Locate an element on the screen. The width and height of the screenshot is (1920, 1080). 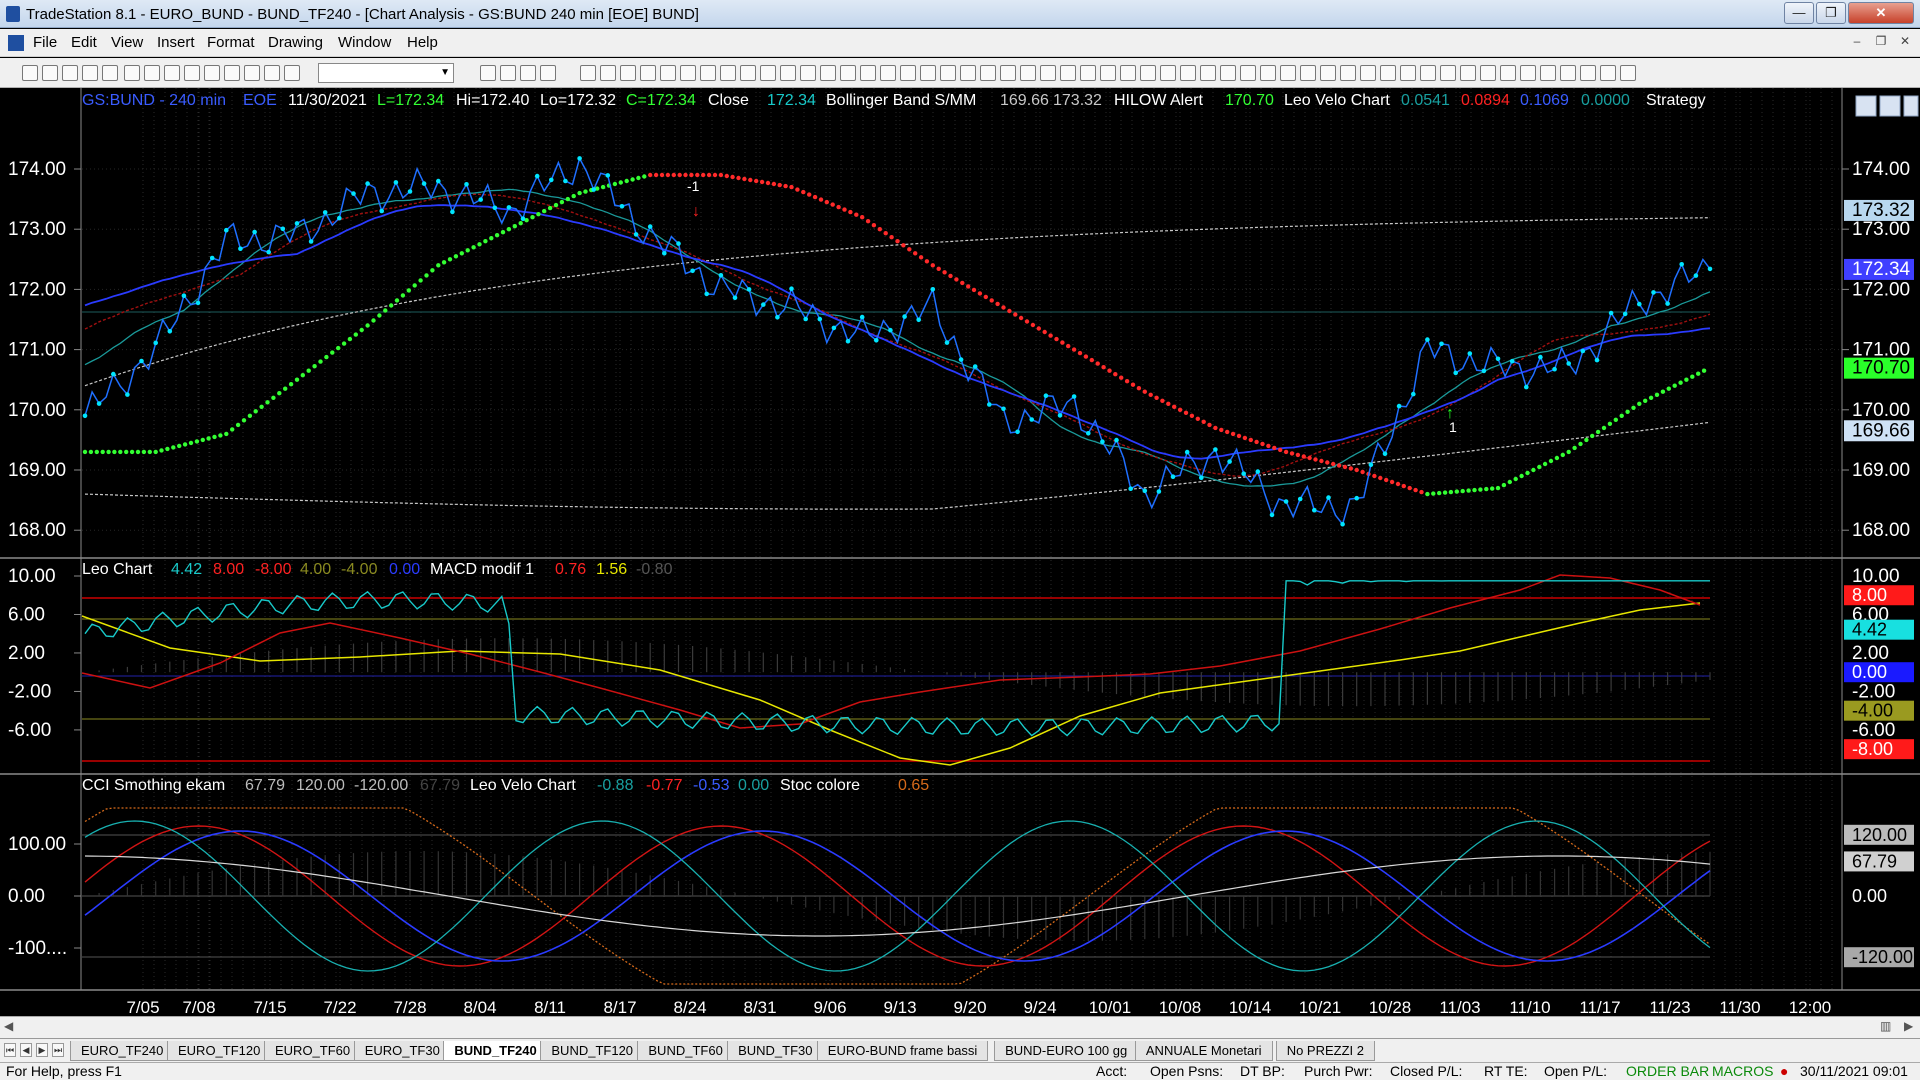
maximize-button: ❐ is located at coordinates (1831, 13).